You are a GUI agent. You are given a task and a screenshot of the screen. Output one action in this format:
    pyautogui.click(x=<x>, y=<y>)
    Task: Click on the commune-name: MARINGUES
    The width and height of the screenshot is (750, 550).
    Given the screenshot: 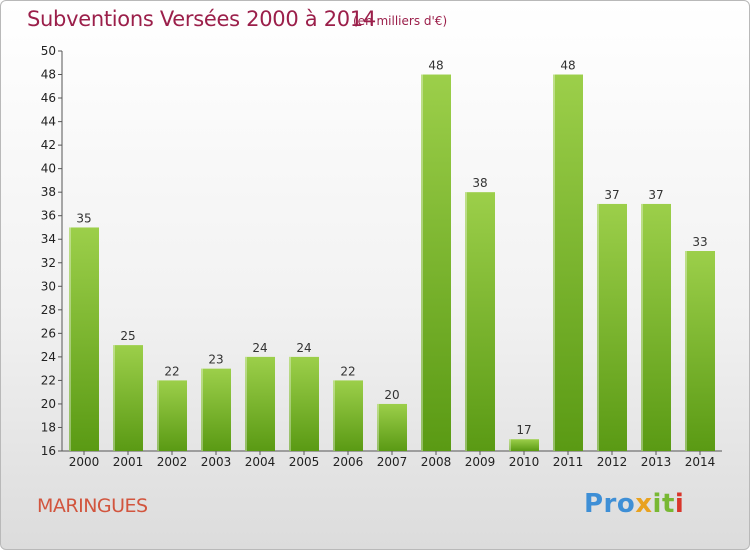 What is the action you would take?
    pyautogui.click(x=92, y=506)
    